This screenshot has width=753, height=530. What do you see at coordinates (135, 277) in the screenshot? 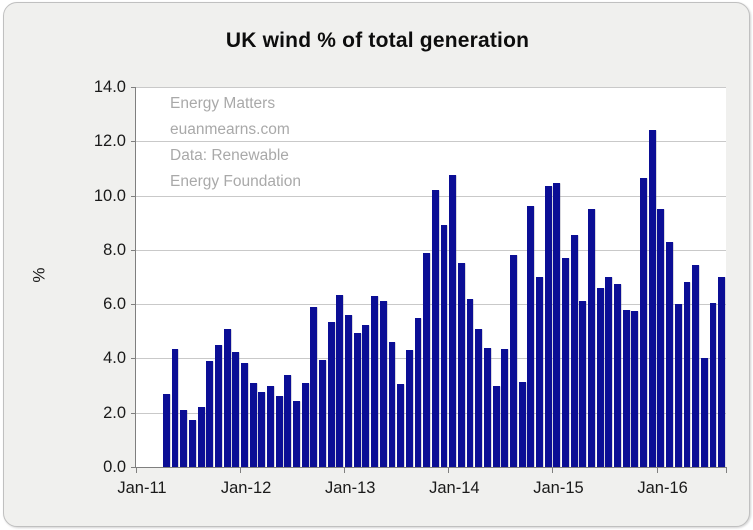
I see `y-axis-line` at bounding box center [135, 277].